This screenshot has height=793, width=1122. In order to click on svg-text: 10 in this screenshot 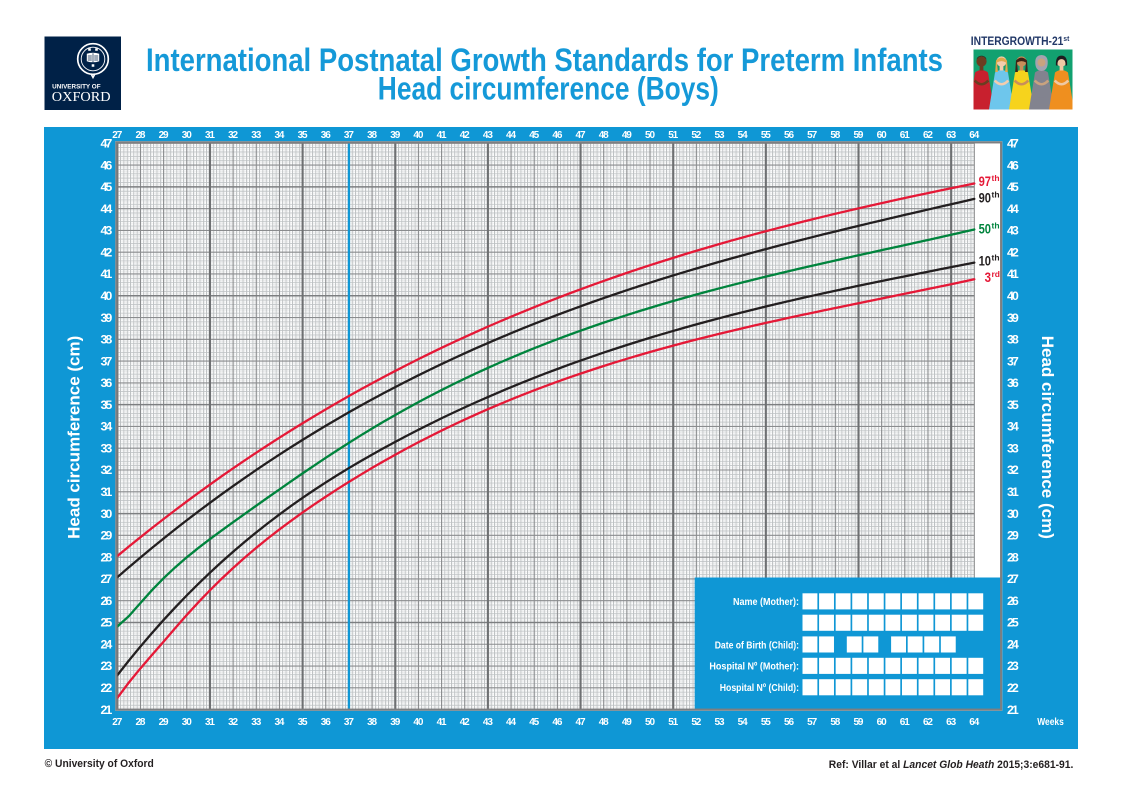, I will do `click(985, 261)`.